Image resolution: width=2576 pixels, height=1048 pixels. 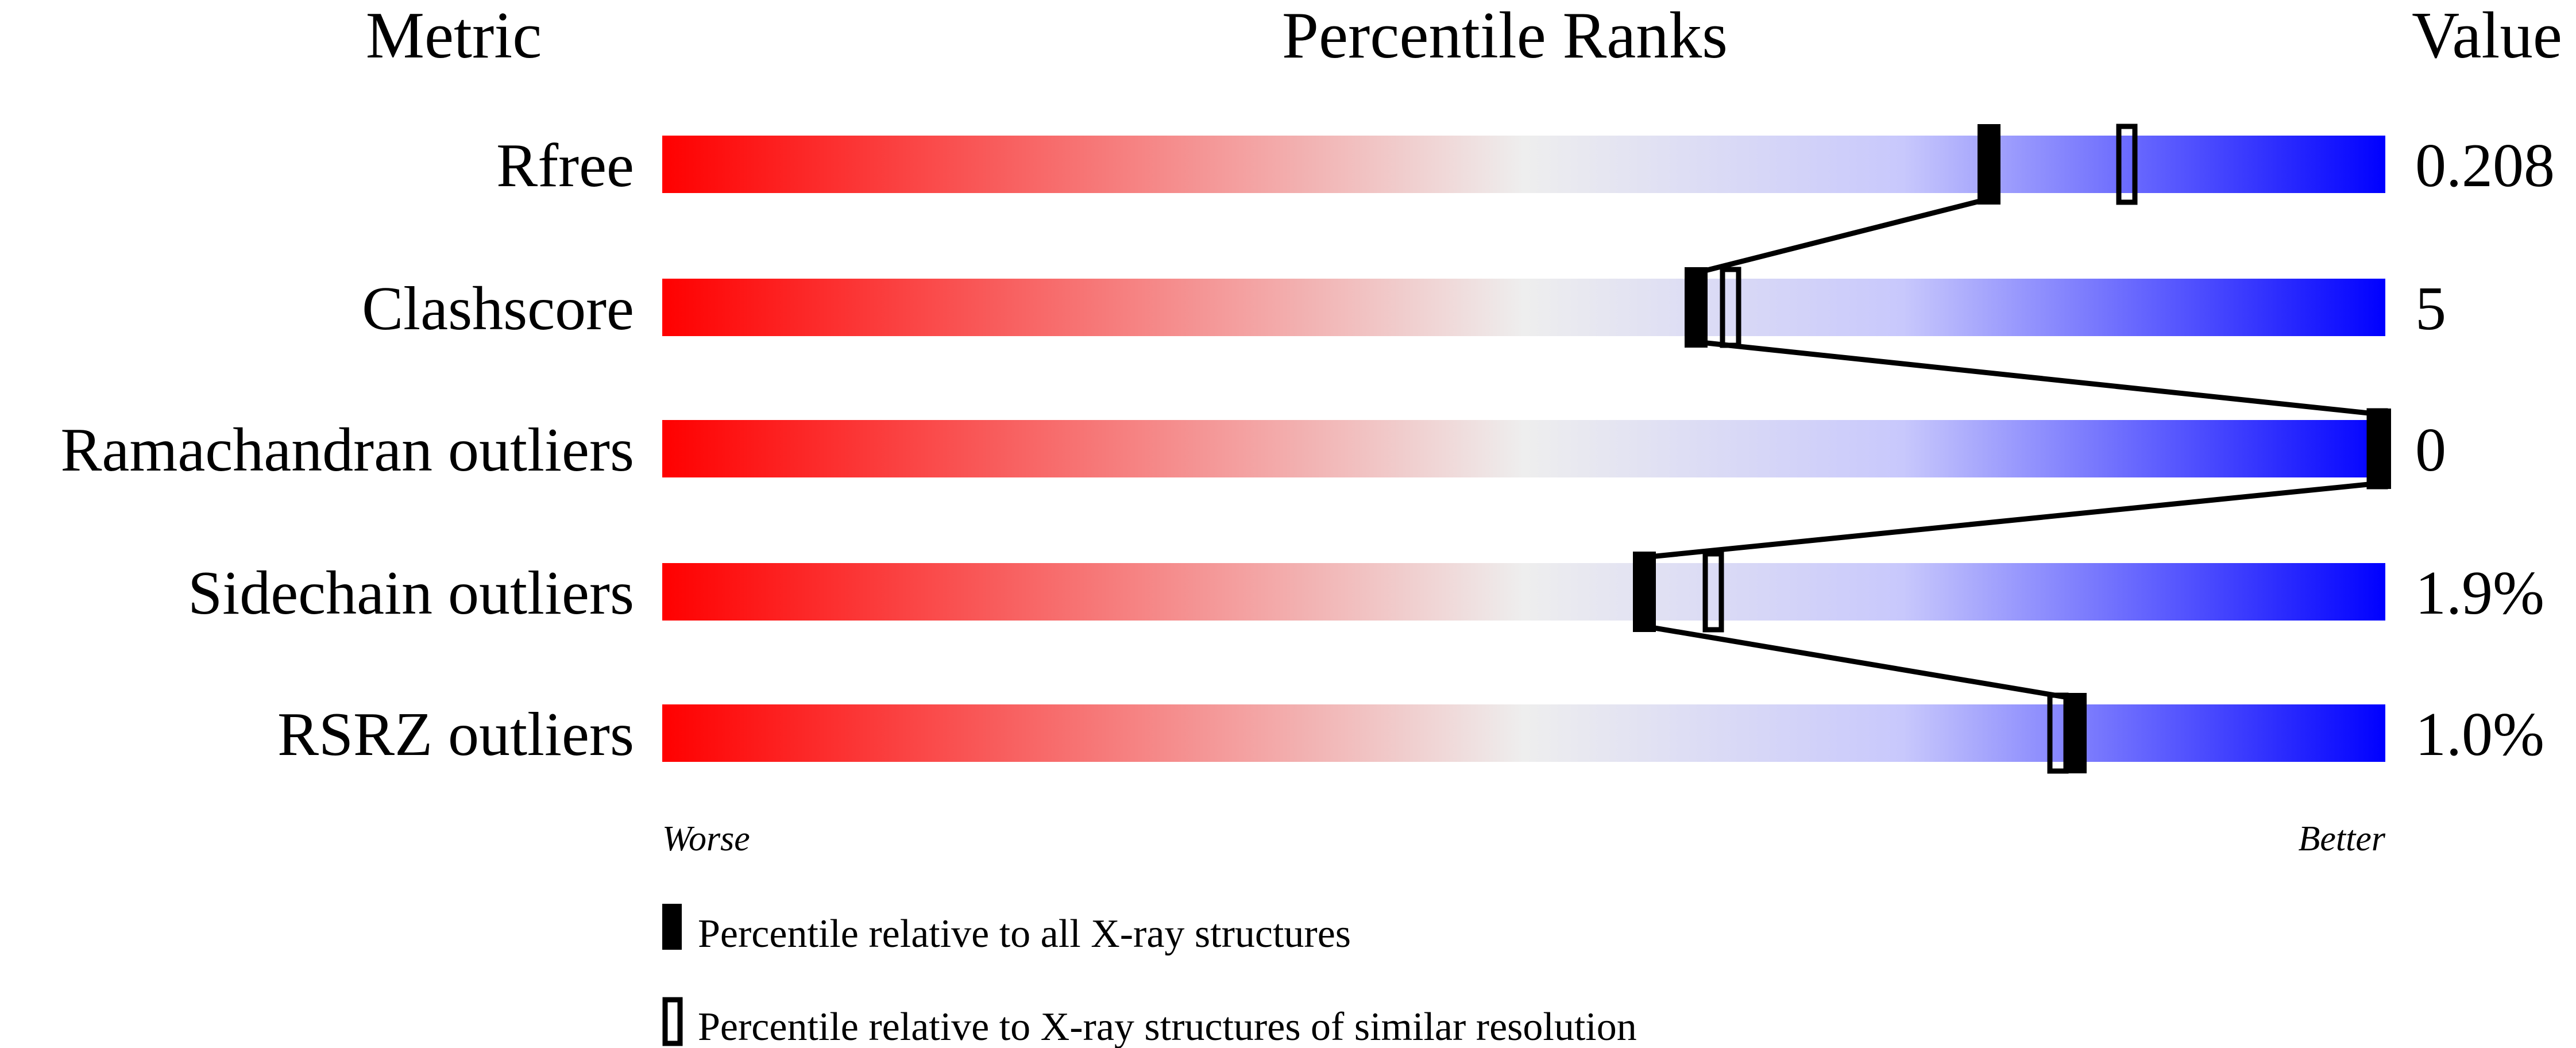 I want to click on header-metric: Metric, so click(x=454, y=36).